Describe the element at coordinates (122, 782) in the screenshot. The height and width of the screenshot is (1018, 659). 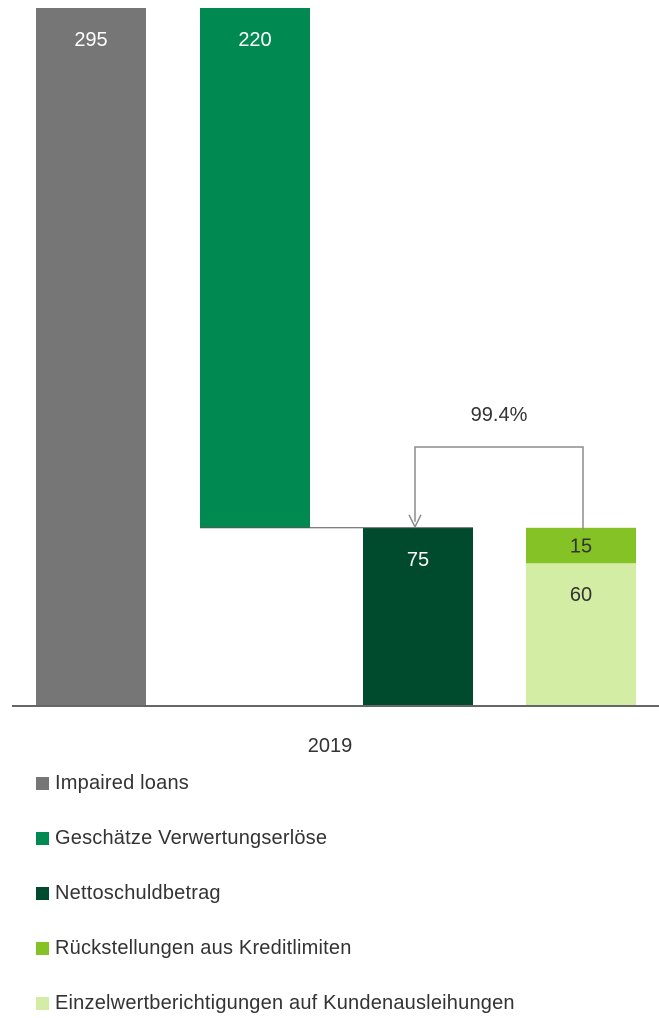
I see `legend-label: Impaired loans` at that location.